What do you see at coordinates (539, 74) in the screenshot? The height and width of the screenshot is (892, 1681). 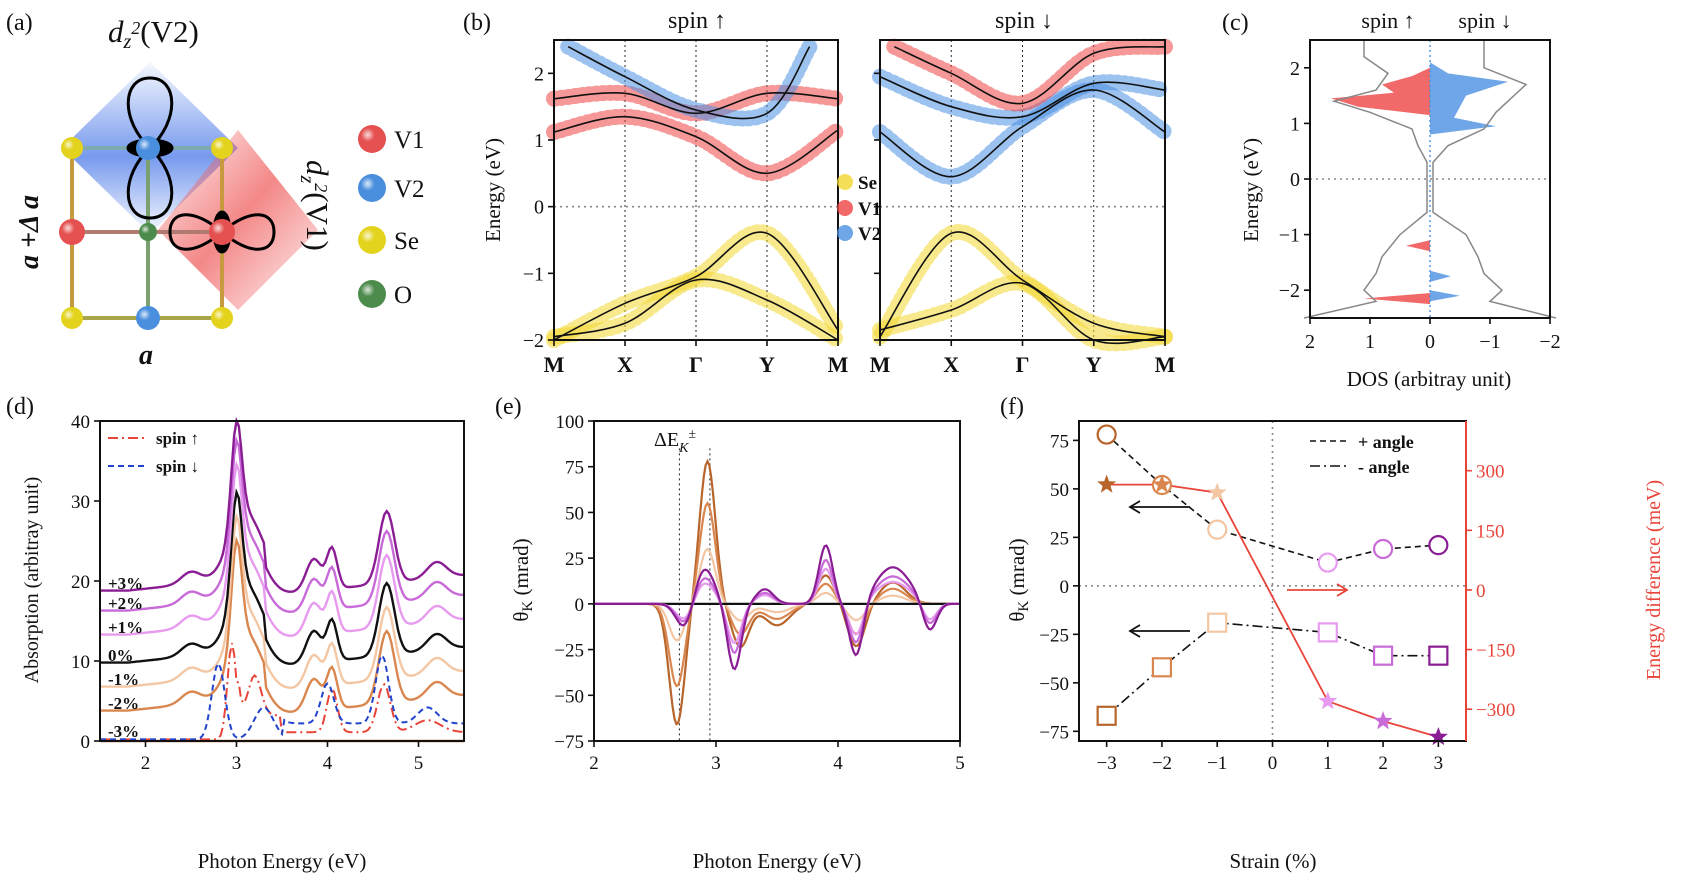 I see `ytick-label: 2` at bounding box center [539, 74].